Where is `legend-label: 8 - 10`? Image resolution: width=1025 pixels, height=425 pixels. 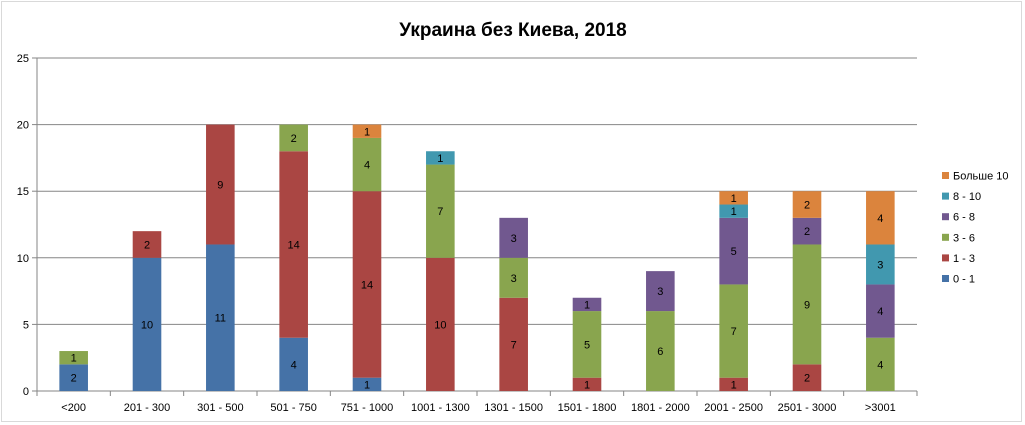 legend-label: 8 - 10 is located at coordinates (967, 197).